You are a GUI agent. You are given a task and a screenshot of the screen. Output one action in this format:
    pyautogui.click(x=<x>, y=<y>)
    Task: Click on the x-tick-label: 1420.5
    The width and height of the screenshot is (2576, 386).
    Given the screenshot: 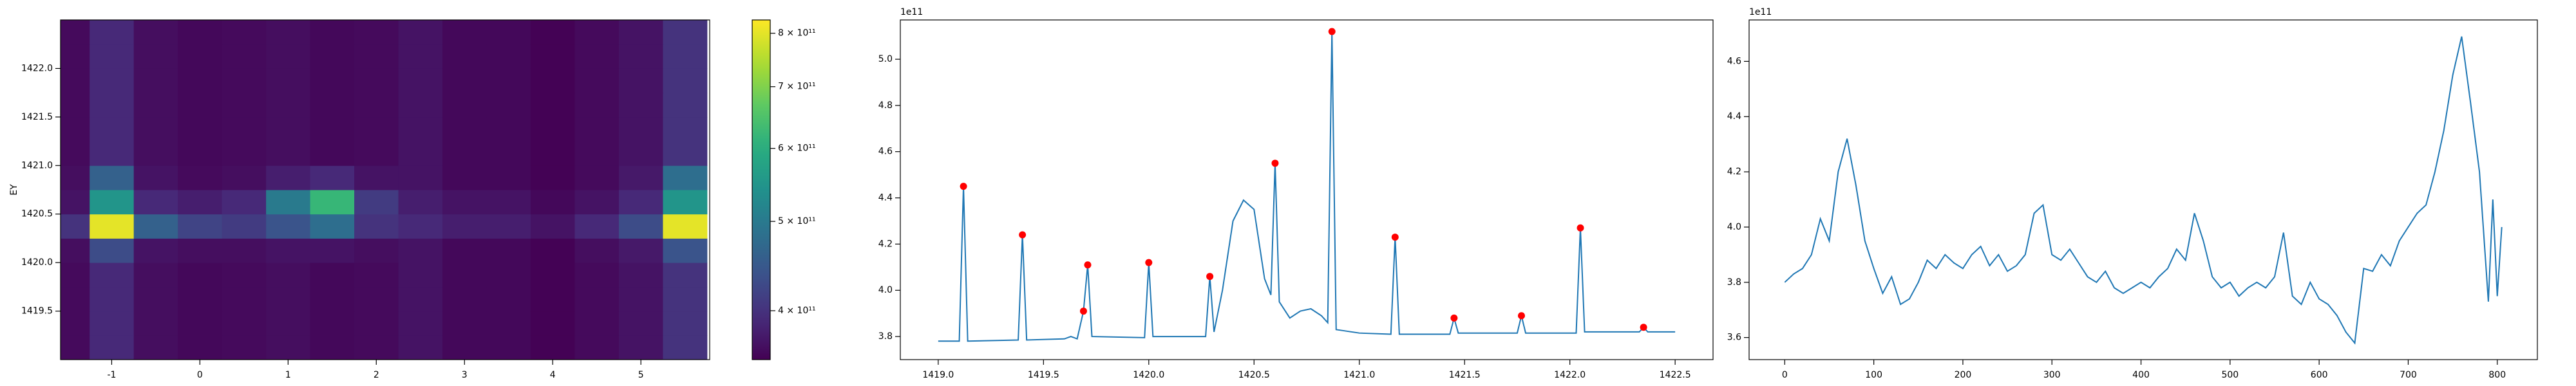 What is the action you would take?
    pyautogui.click(x=1254, y=375)
    